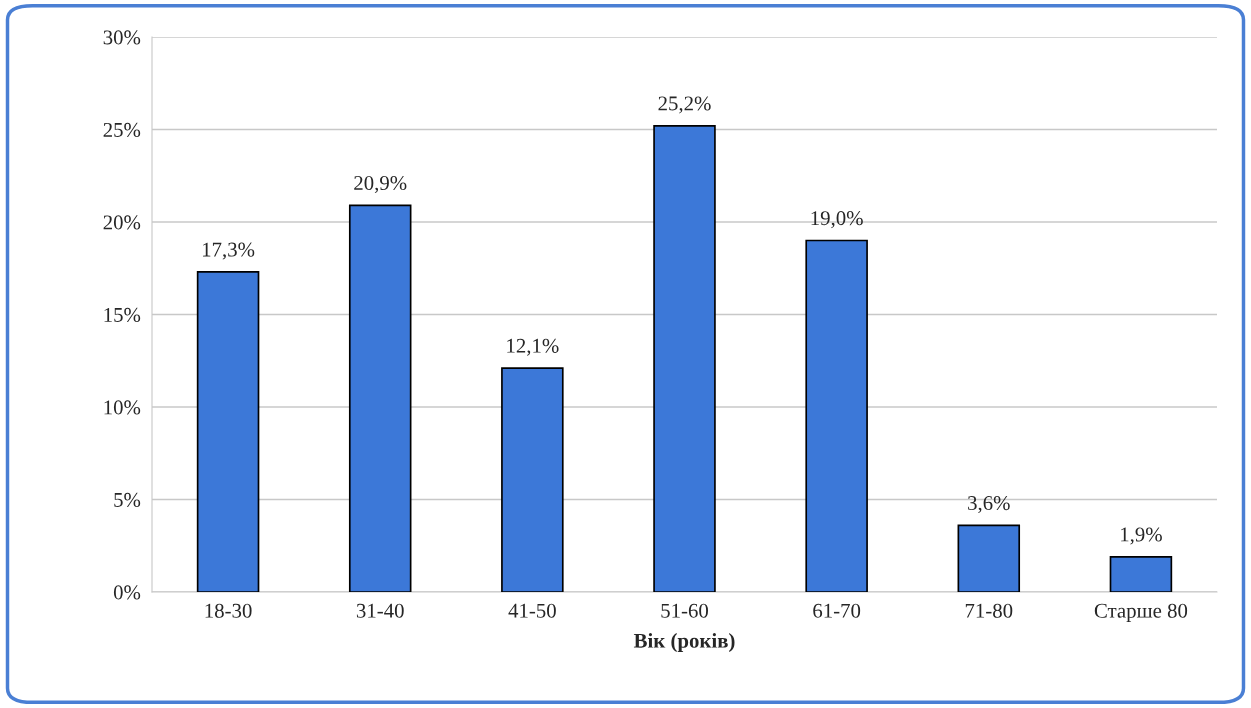  What do you see at coordinates (380, 184) in the screenshot?
I see `data-label: 20,9%` at bounding box center [380, 184].